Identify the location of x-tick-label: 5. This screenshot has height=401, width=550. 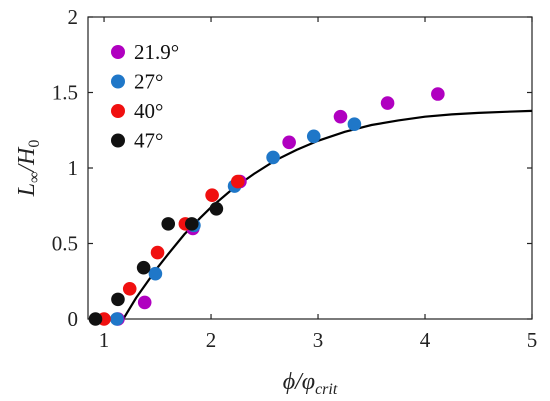
(532, 340).